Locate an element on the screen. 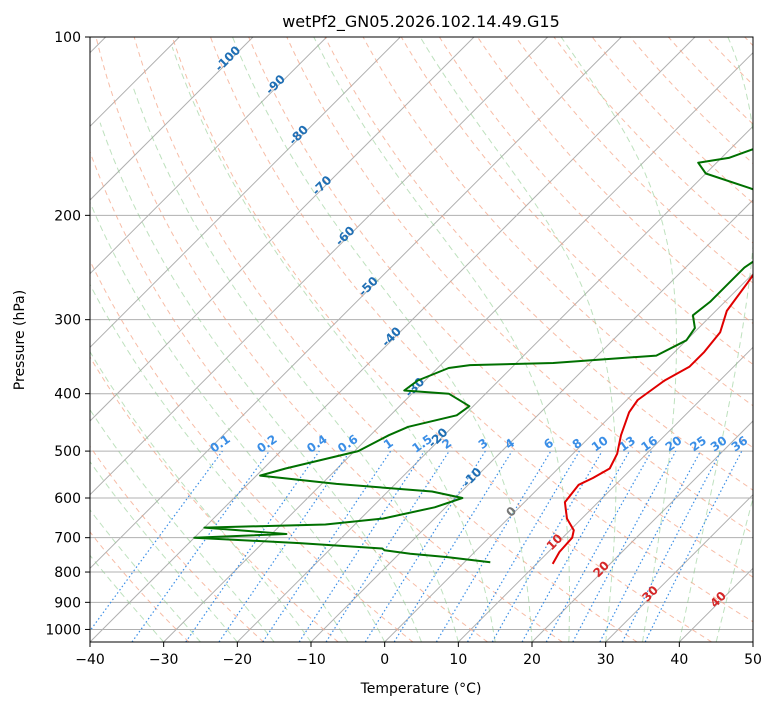 The image size is (775, 708). y-axis-title: Pressure (hPa) is located at coordinates (20, 340).